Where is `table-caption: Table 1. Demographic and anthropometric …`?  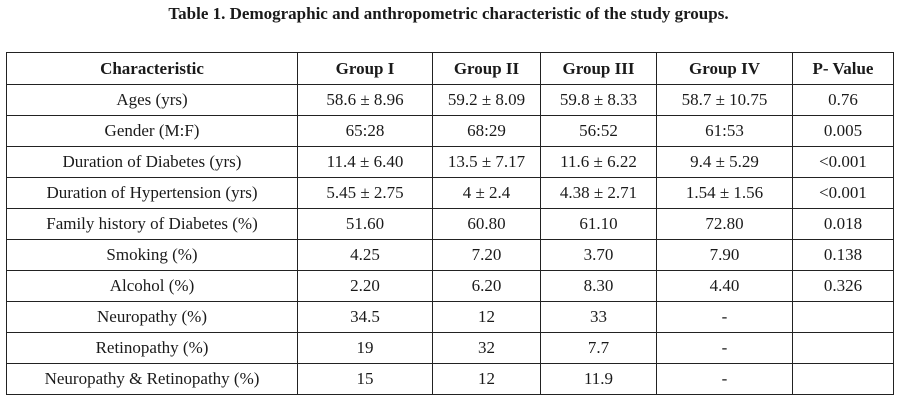
table-caption: Table 1. Demographic and anthropometric … is located at coordinates (448, 13).